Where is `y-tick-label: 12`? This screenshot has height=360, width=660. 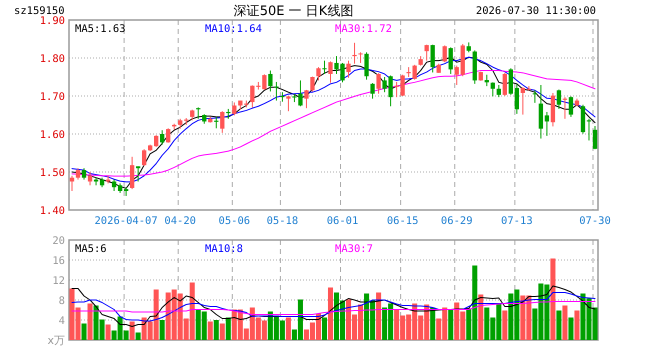 y-tick-label: 12 is located at coordinates (58, 281).